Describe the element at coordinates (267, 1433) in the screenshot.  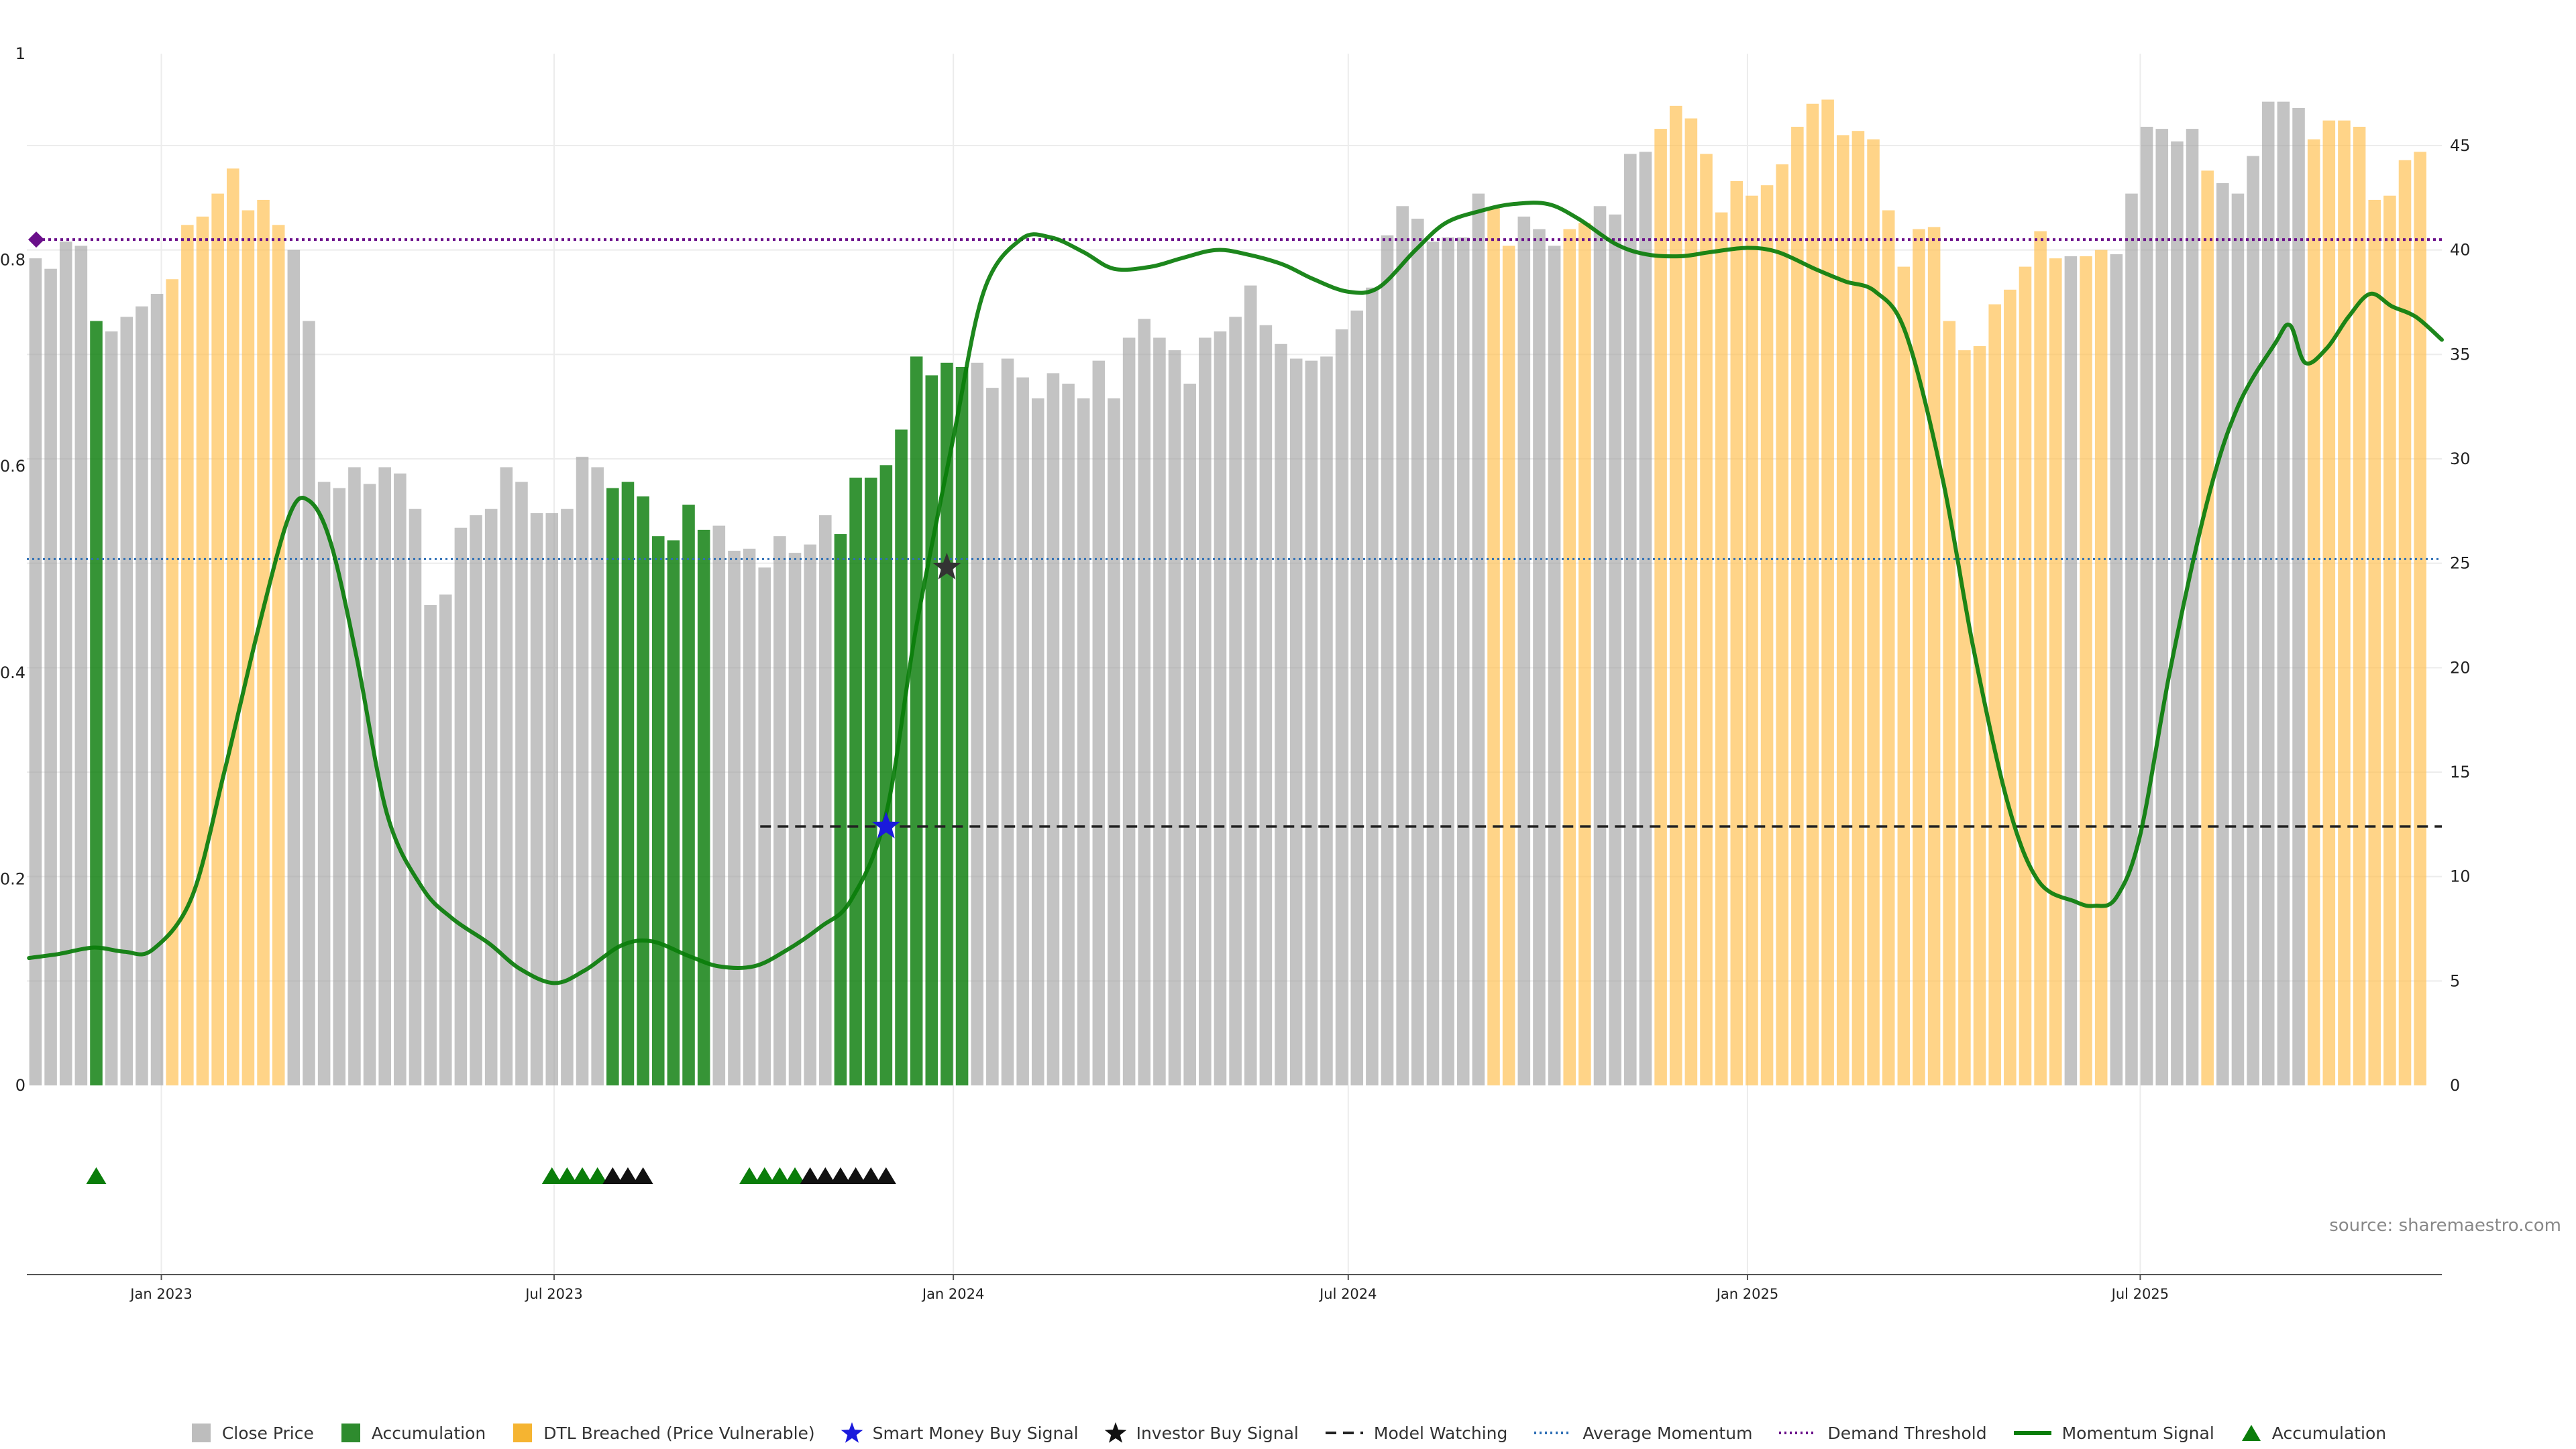
I see `legend-label: Close Price` at that location.